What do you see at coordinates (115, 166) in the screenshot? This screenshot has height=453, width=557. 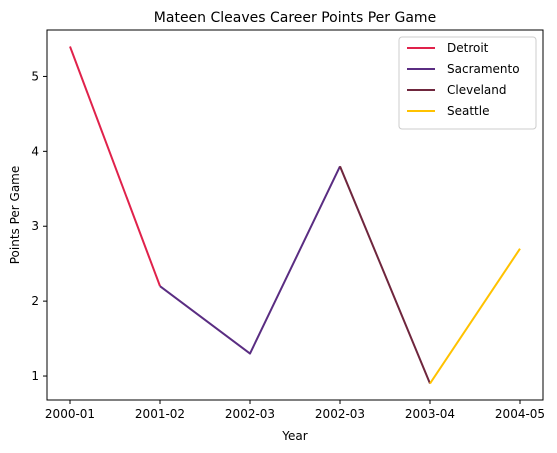 I see `series-line-detroit` at bounding box center [115, 166].